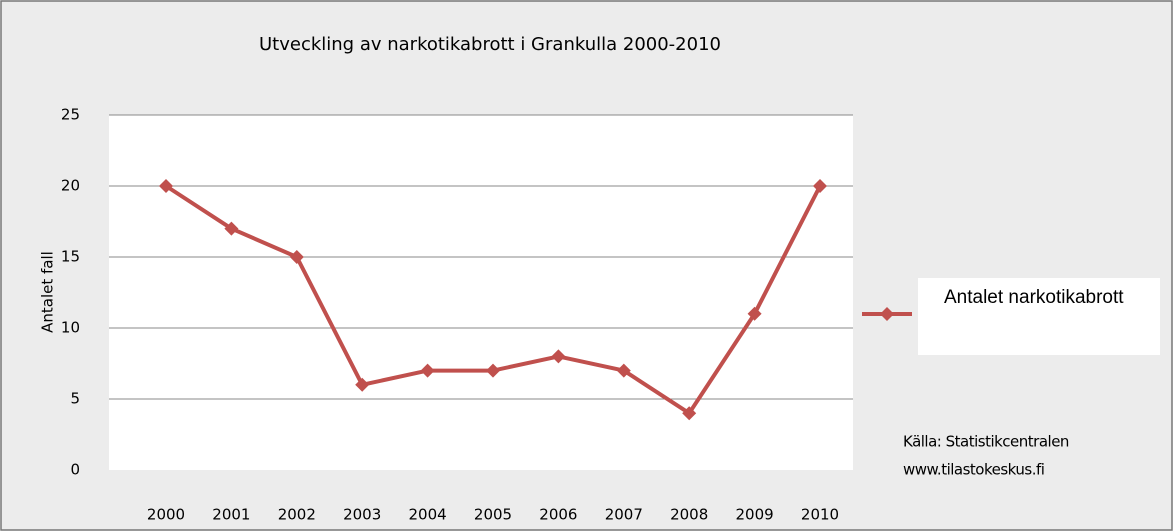  What do you see at coordinates (70, 186) in the screenshot?
I see `y-tick-label: 20` at bounding box center [70, 186].